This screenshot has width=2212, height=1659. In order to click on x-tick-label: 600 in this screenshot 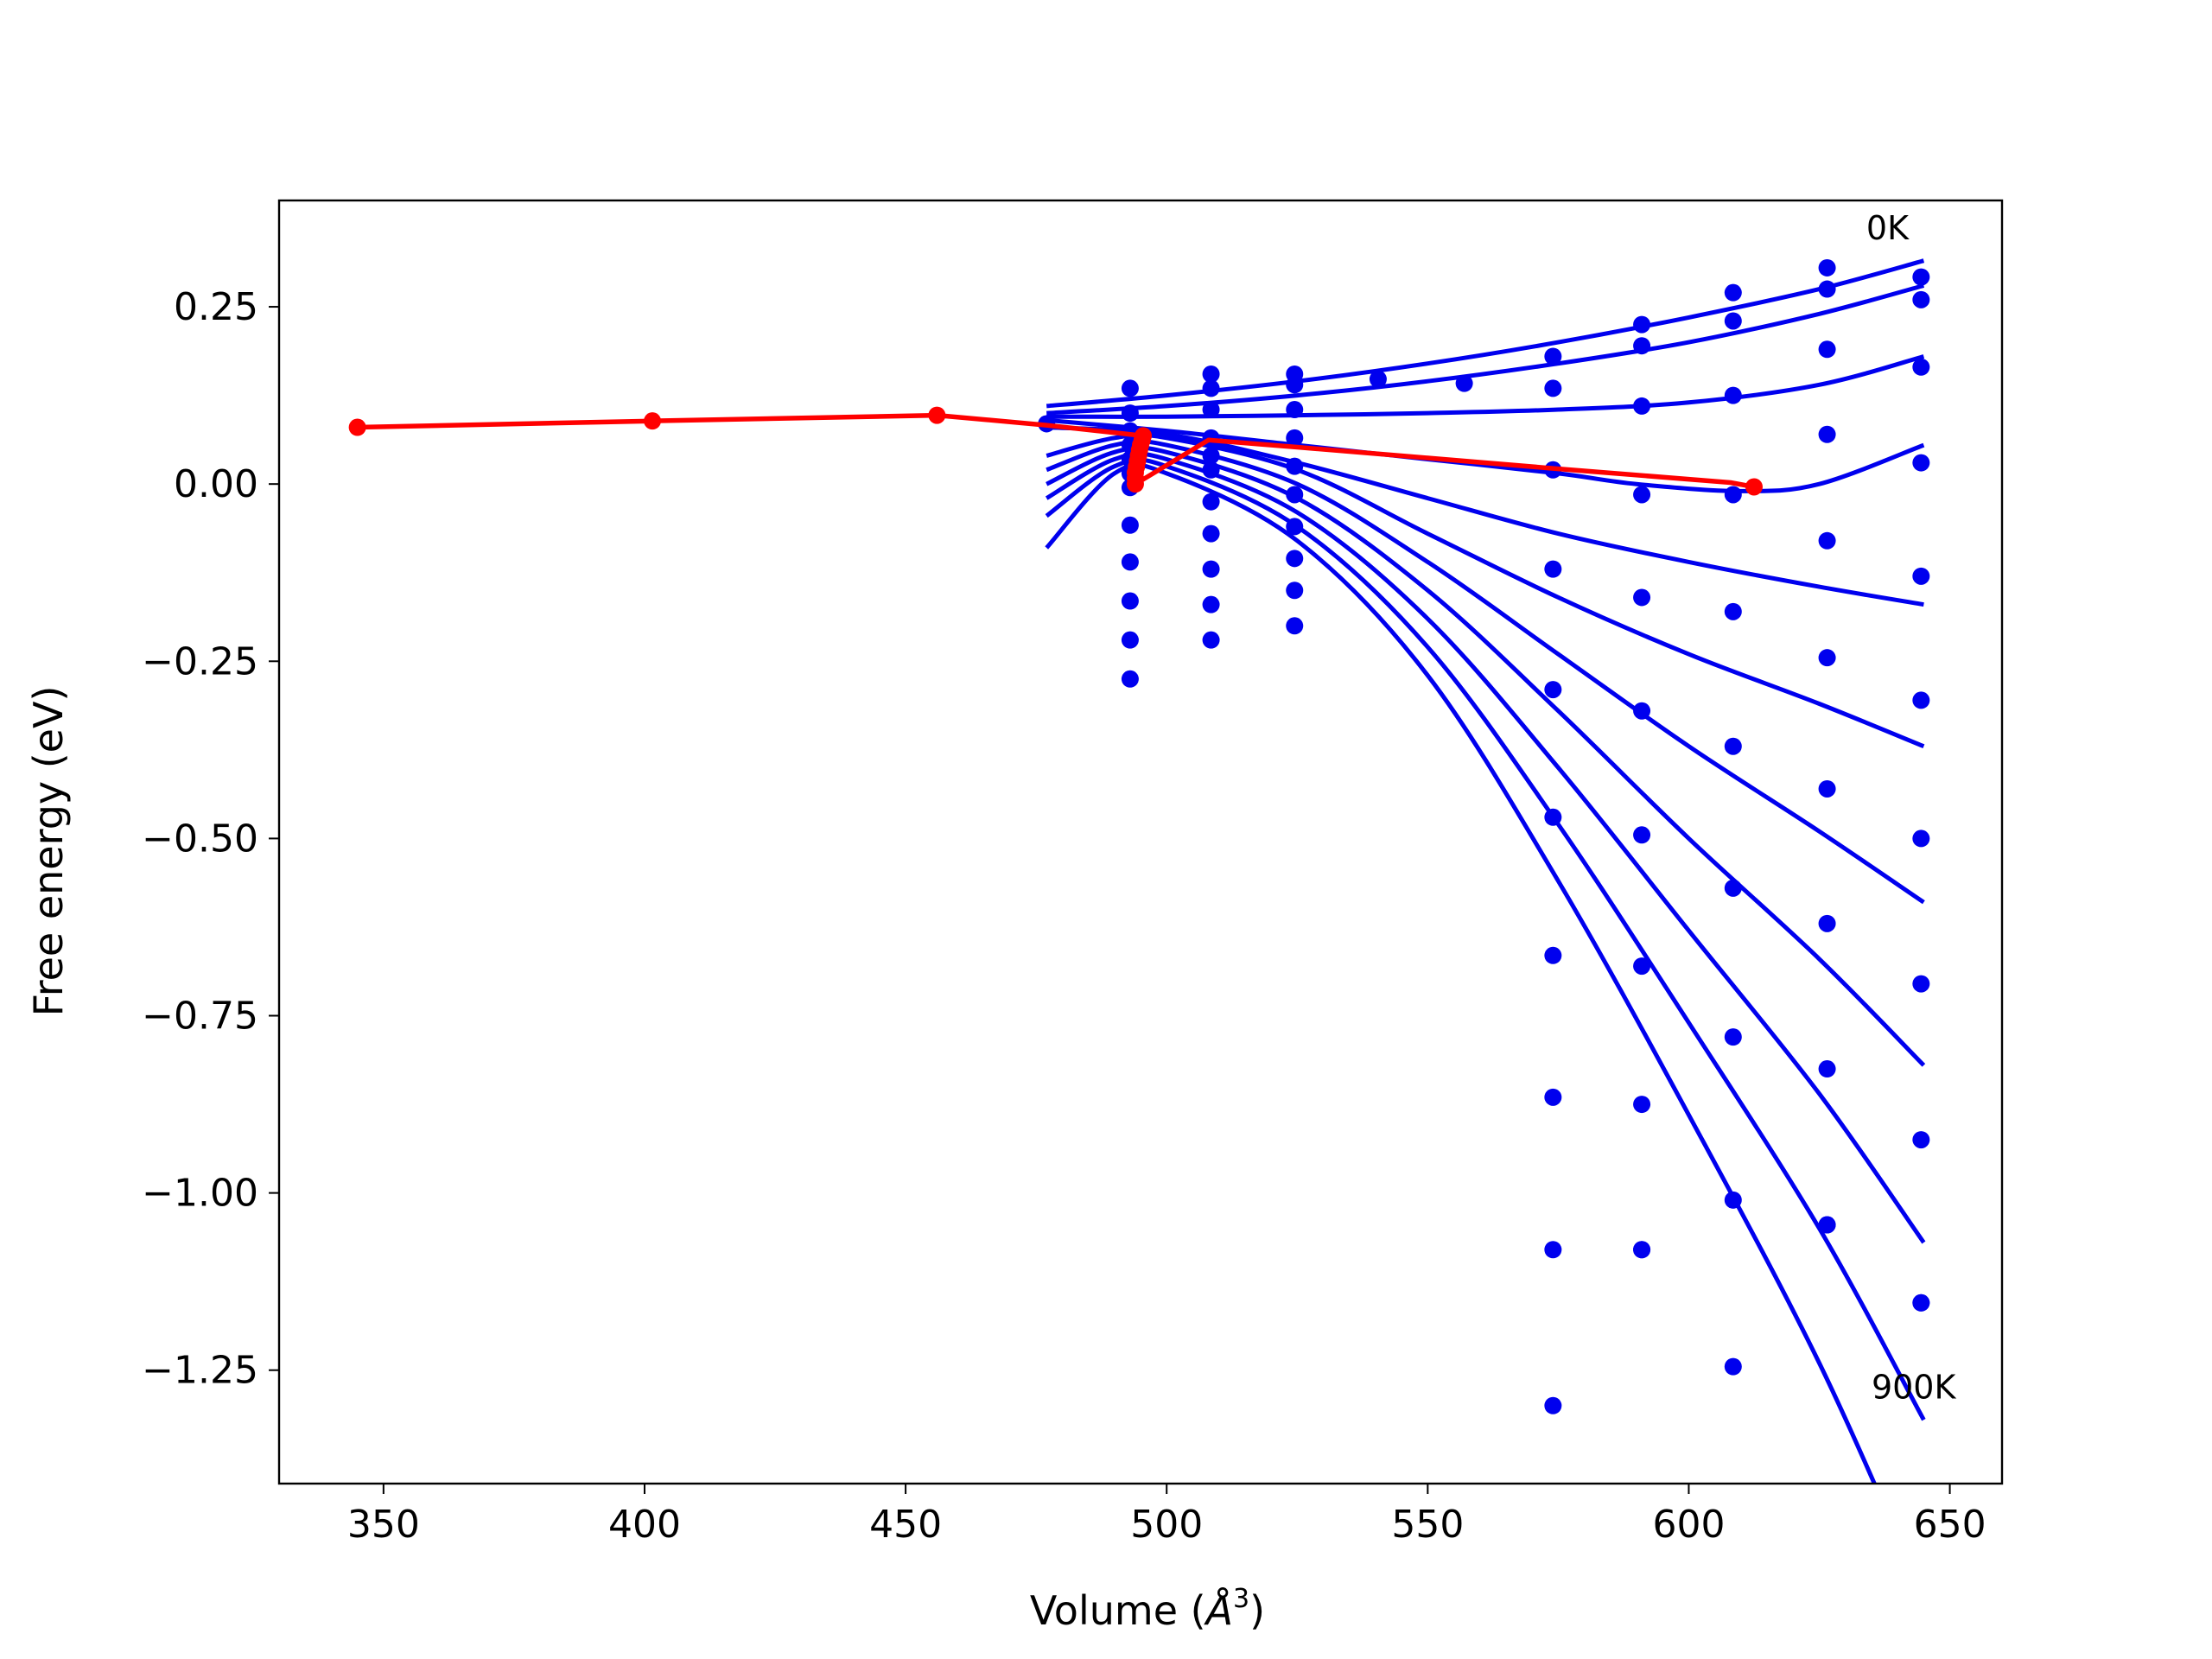, I will do `click(1688, 1525)`.